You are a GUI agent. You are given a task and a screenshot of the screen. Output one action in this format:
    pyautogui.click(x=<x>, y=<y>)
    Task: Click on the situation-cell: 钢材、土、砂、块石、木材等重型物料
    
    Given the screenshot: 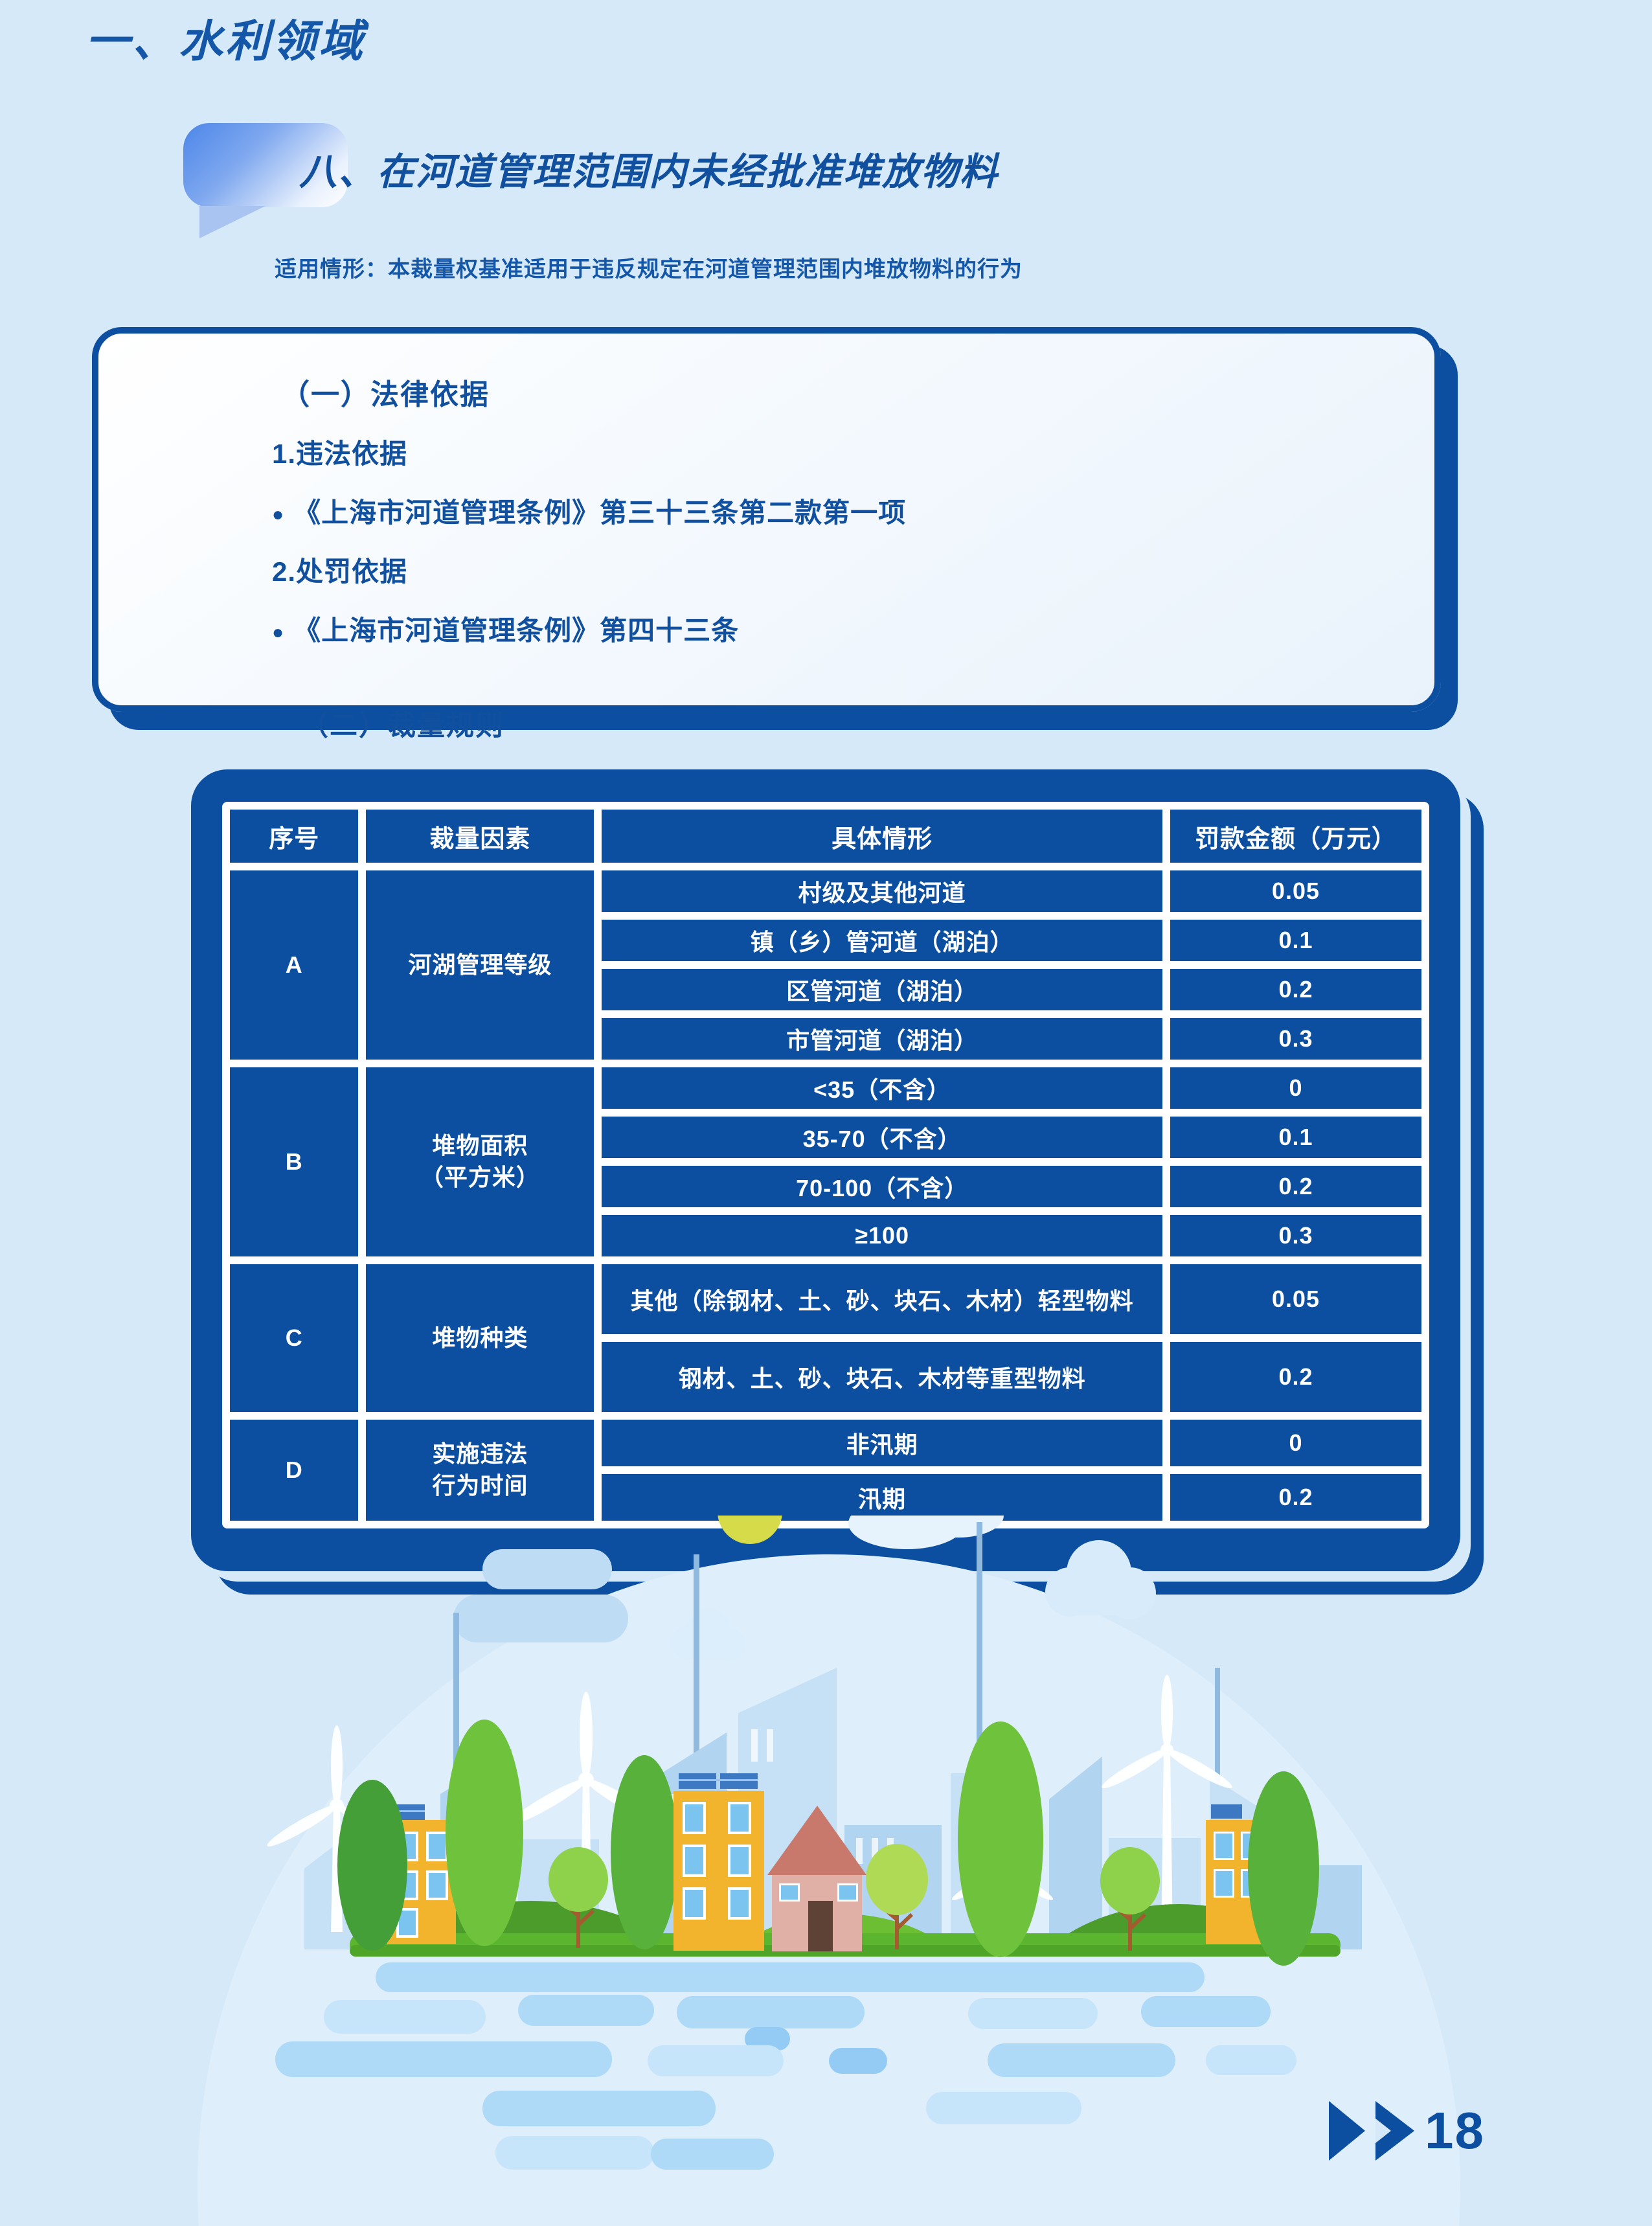 What is the action you would take?
    pyautogui.click(x=883, y=1377)
    